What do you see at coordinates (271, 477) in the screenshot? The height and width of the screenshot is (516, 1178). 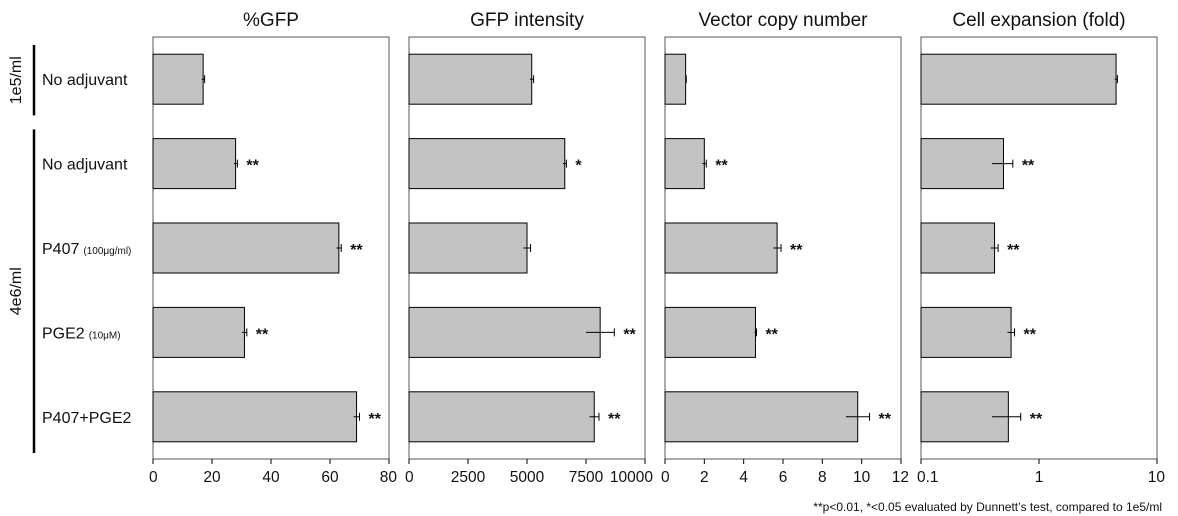 I see `x-tick-label: 40` at bounding box center [271, 477].